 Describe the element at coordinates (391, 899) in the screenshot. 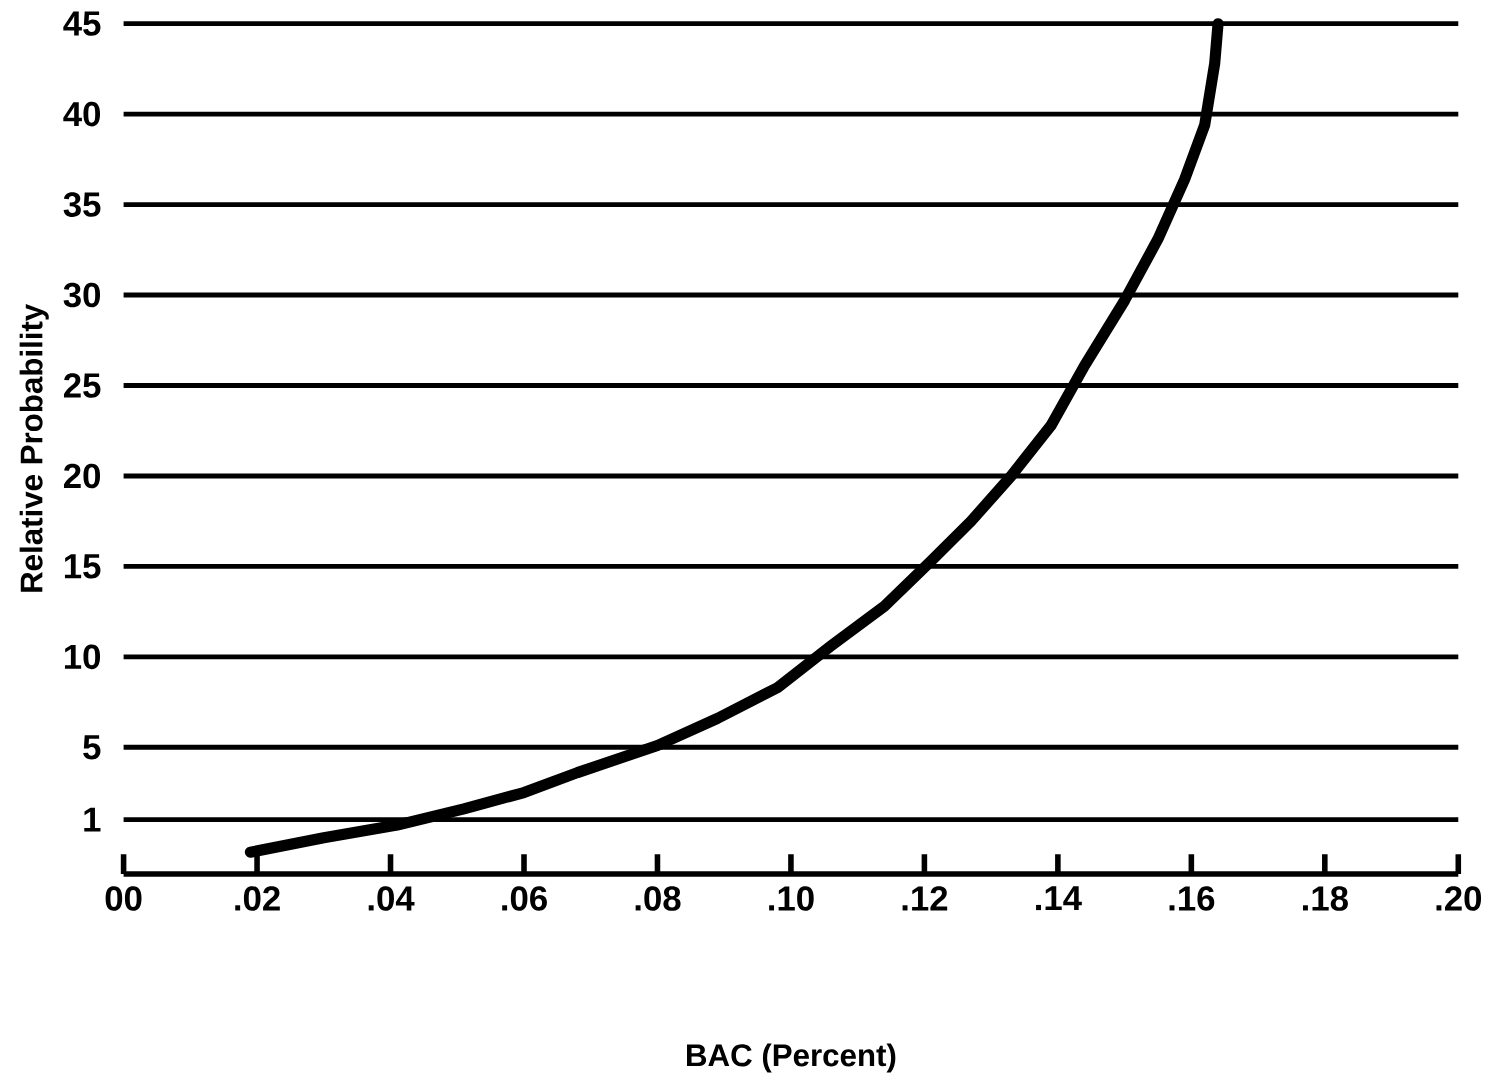

I see `x-tick-label: .04` at that location.